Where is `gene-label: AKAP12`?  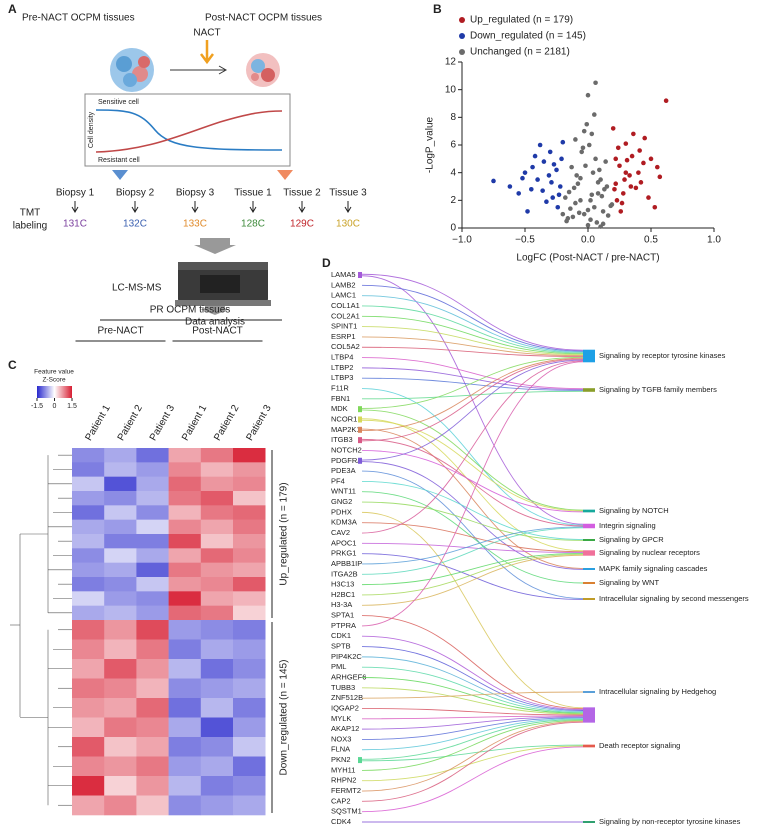
gene-label: AKAP12 is located at coordinates (345, 728).